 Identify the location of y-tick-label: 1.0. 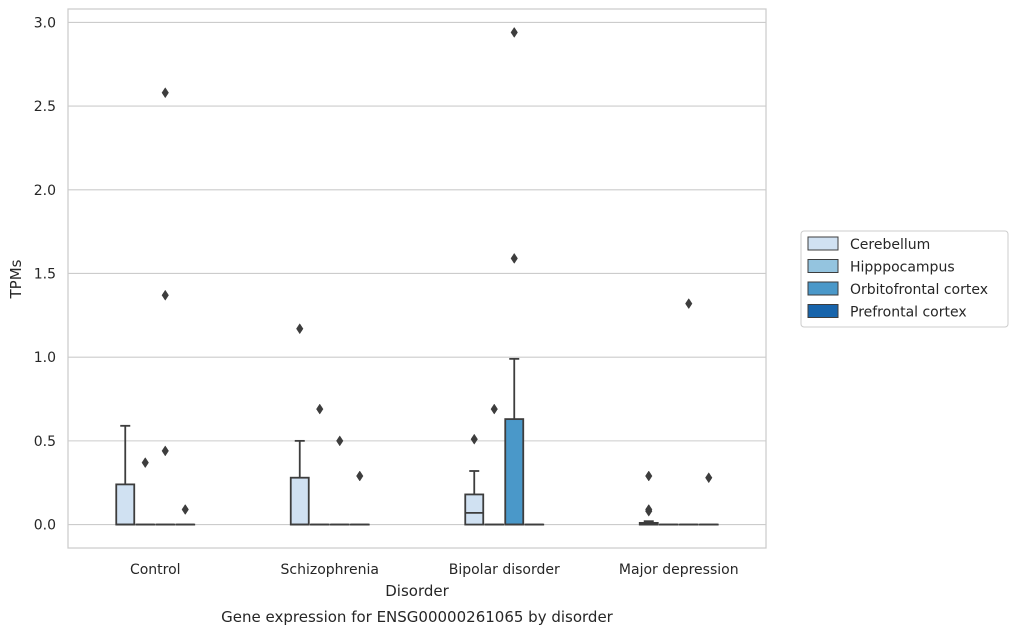
(45, 358).